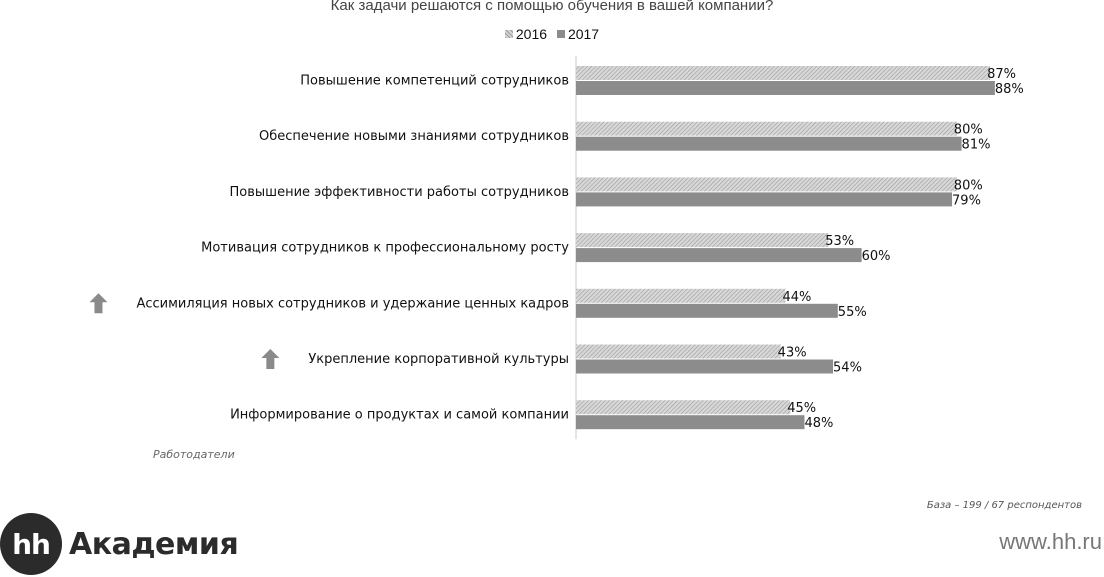 The image size is (1104, 577). I want to click on legend-entry-2017: 2017, so click(578, 34).